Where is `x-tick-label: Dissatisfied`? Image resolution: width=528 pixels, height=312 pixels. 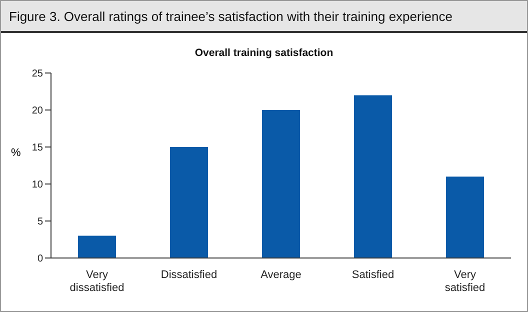 x-tick-label: Dissatisfied is located at coordinates (189, 275).